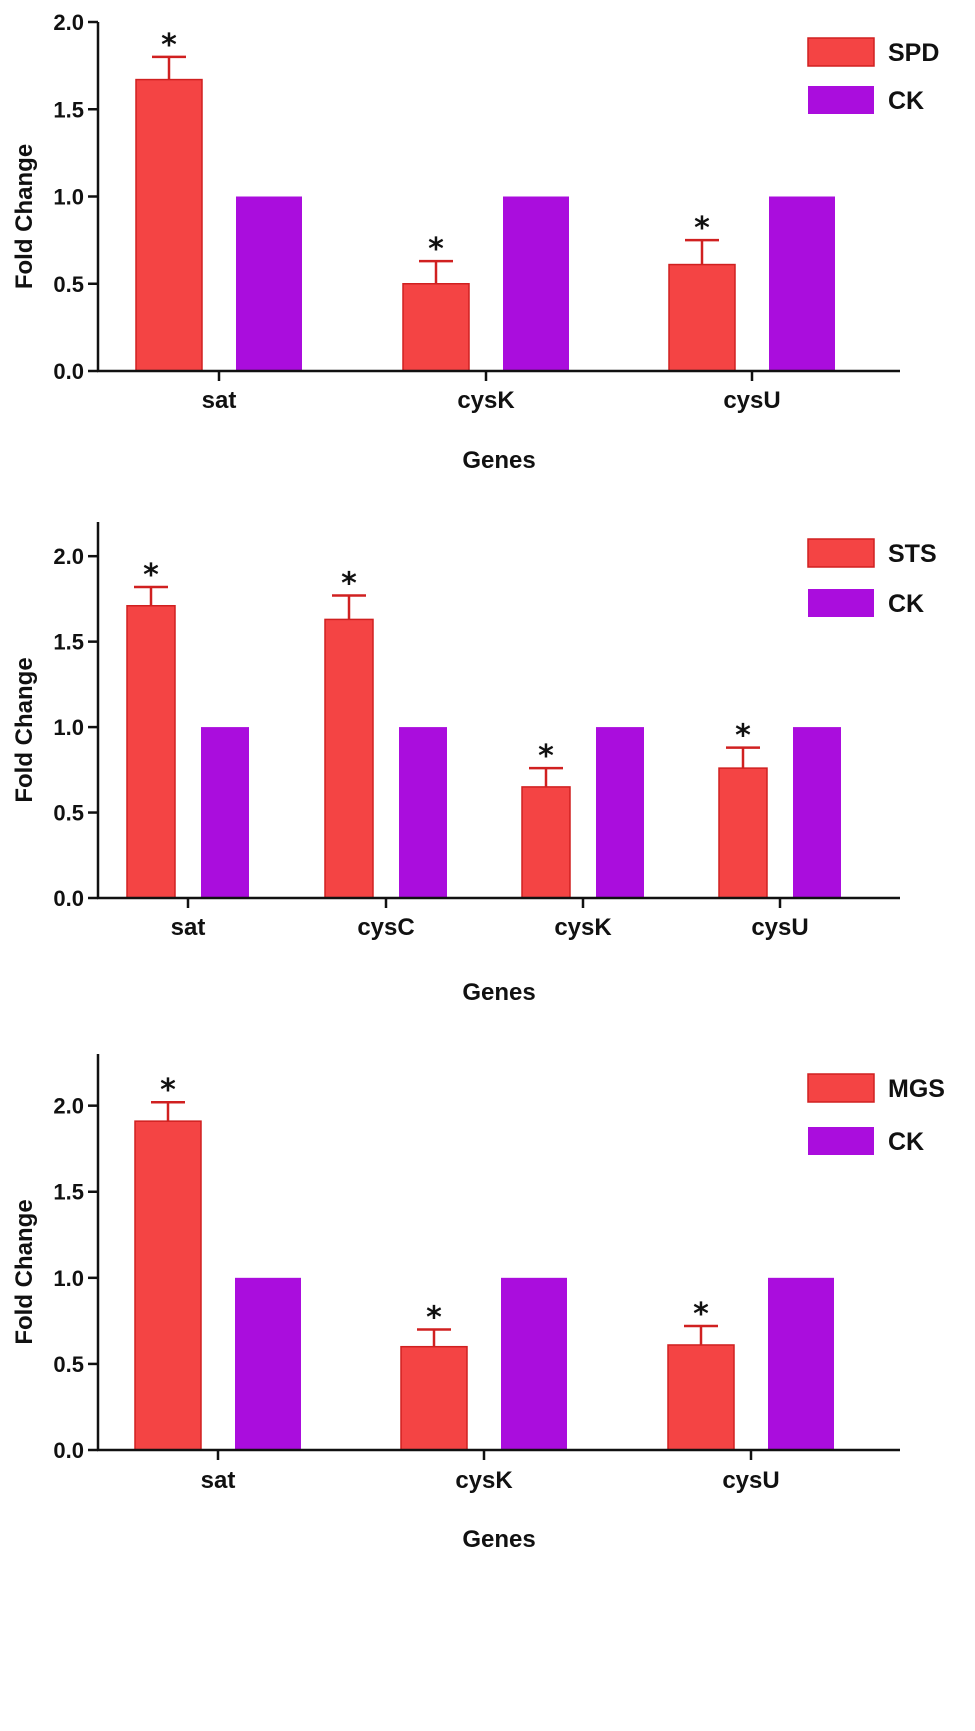 The width and height of the screenshot is (975, 1731). I want to click on bar-mgs-sat, so click(168, 1285).